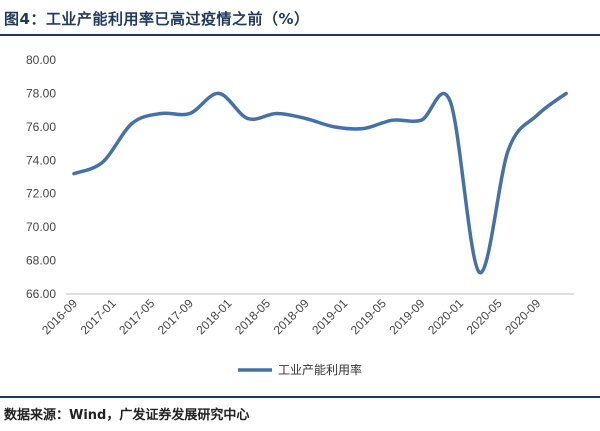 The image size is (600, 431). I want to click on x-tick-label: 2017-09, so click(175, 316).